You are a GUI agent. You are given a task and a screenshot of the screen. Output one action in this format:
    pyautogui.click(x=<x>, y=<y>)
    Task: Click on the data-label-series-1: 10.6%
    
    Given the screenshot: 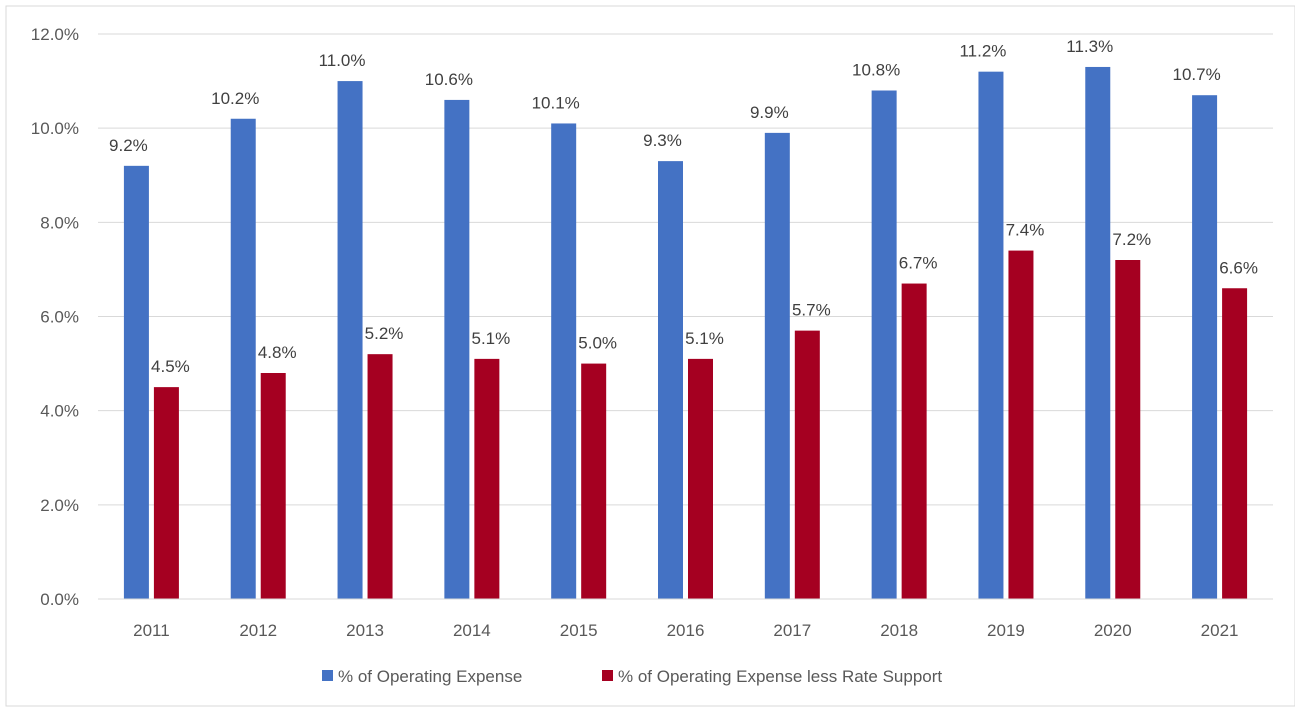 What is the action you would take?
    pyautogui.click(x=449, y=79)
    